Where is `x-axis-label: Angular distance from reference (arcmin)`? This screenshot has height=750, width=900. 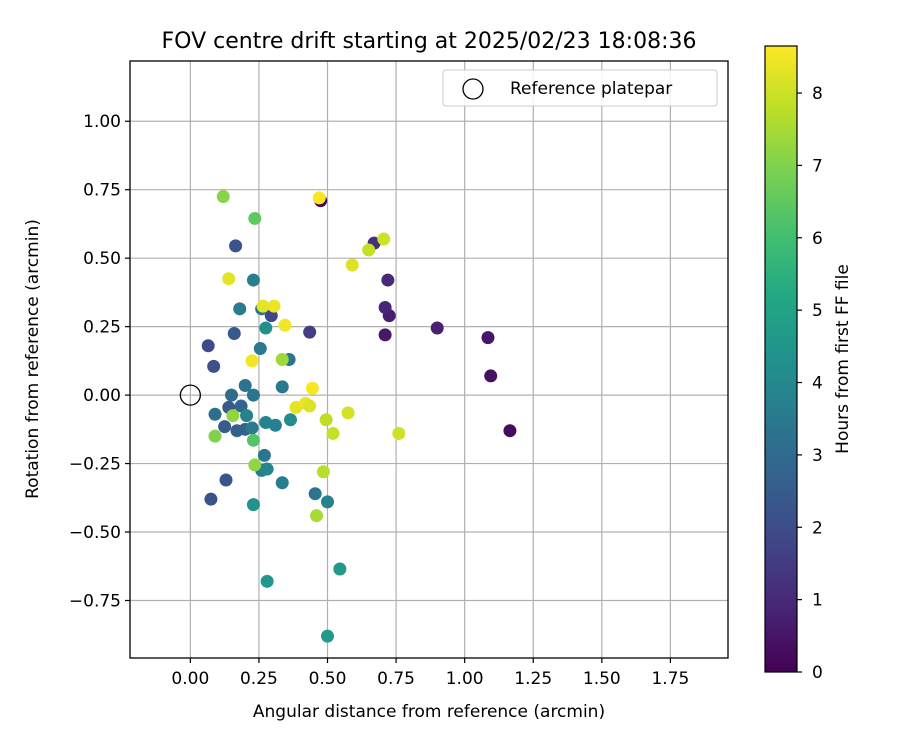
x-axis-label: Angular distance from reference (arcmin) is located at coordinates (429, 712).